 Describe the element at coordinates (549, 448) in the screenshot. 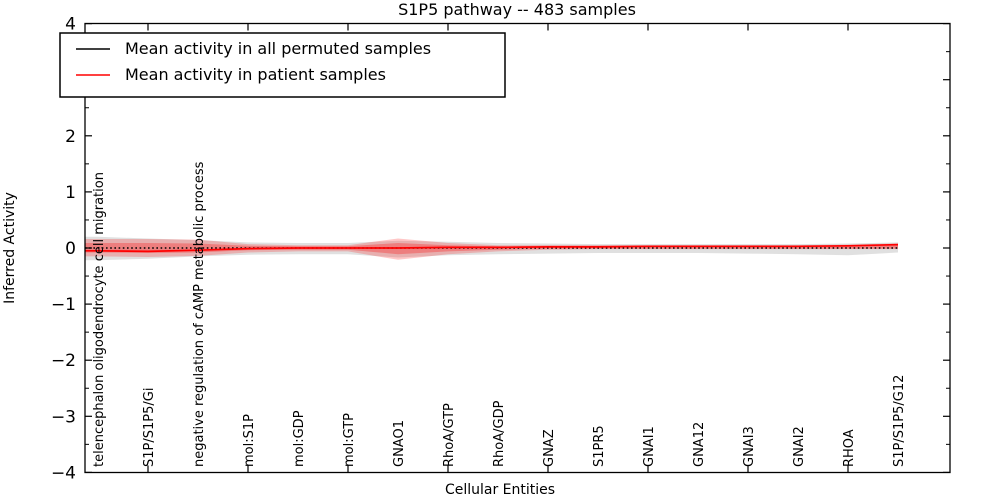

I see `x-category-label: GNAZ` at that location.